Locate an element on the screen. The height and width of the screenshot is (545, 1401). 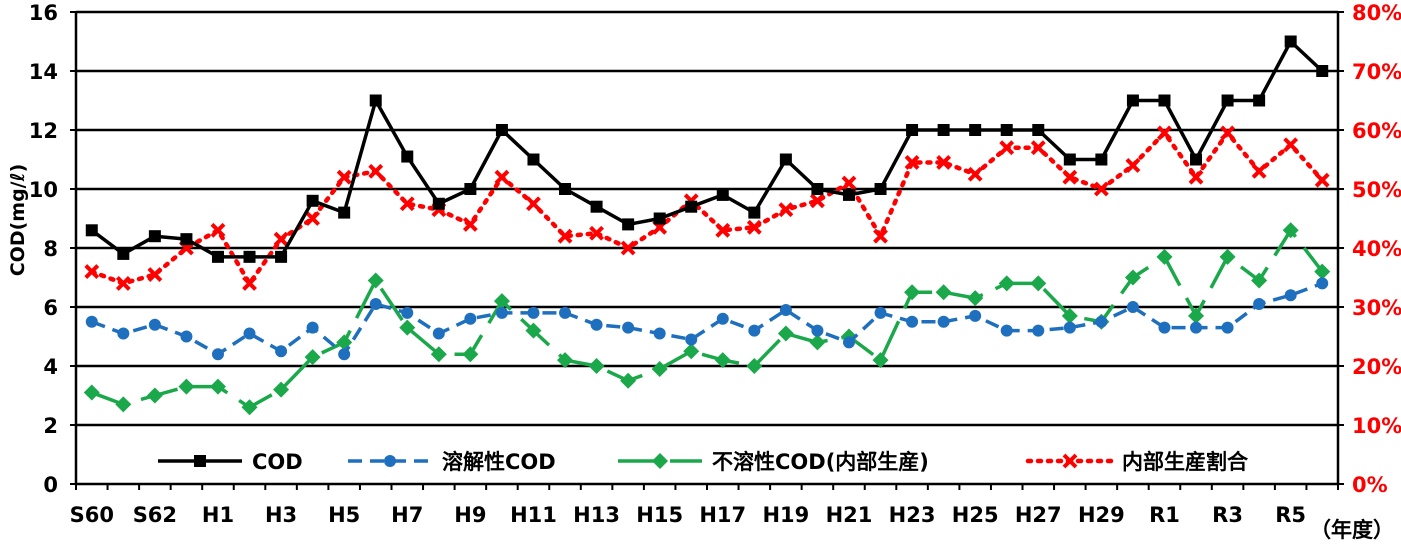
legend: COD 溶解性COD 不溶性COD(内部生産) 内部生産割合 is located at coordinates (722, 461).